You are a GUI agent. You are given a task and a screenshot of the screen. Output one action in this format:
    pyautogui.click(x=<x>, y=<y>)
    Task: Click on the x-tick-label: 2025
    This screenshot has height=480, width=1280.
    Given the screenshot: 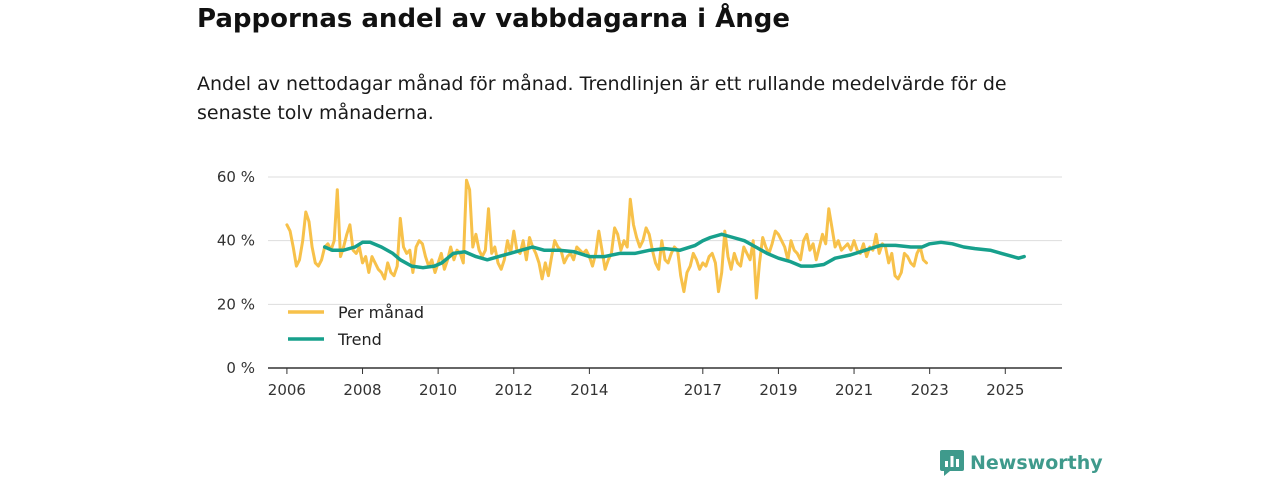 What is the action you would take?
    pyautogui.click(x=1005, y=390)
    